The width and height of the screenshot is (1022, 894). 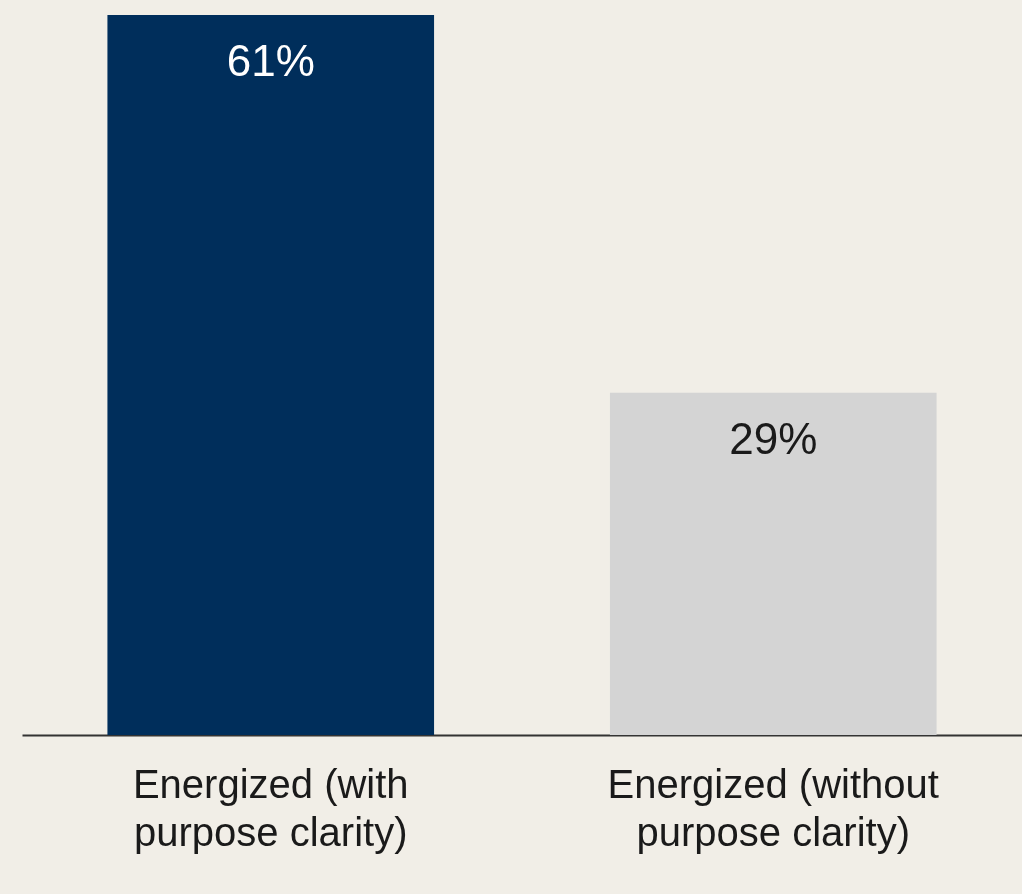 I want to click on x-tick-label: Energized (without purpose clarity), so click(x=773, y=807).